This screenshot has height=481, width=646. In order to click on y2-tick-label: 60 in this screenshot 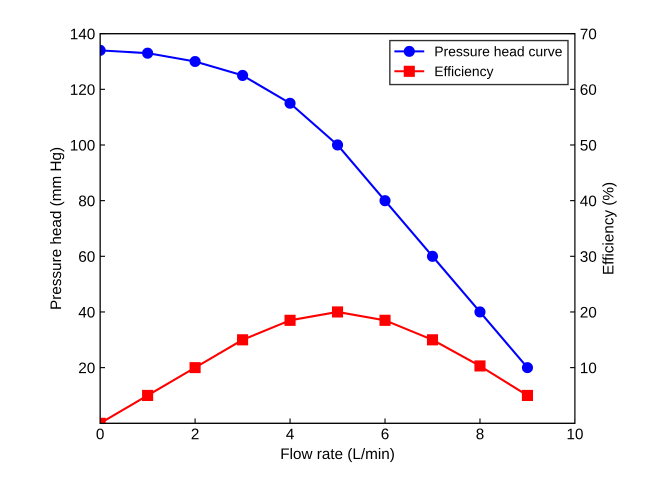, I will do `click(588, 90)`.